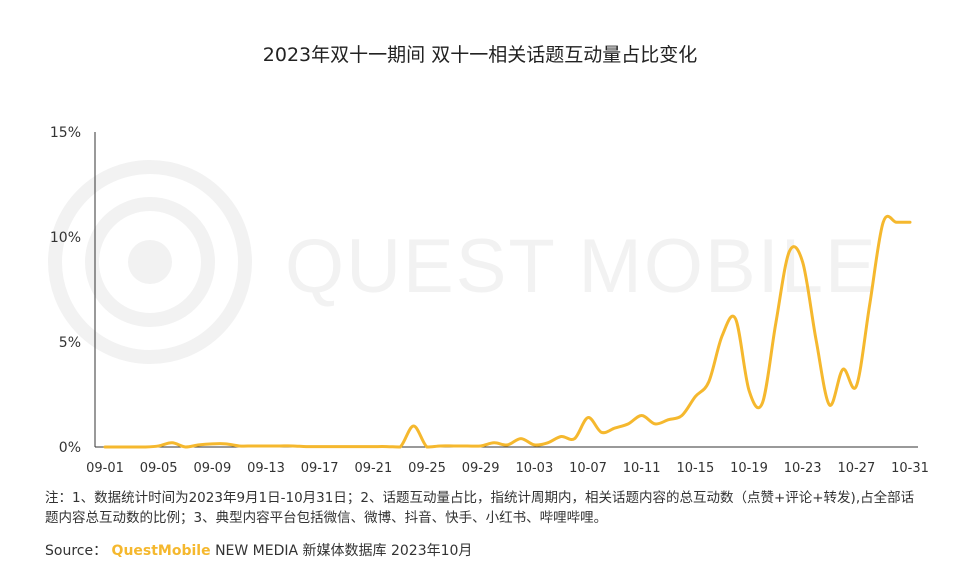  What do you see at coordinates (481, 468) in the screenshot?
I see `x-tick-label: 09-29` at bounding box center [481, 468].